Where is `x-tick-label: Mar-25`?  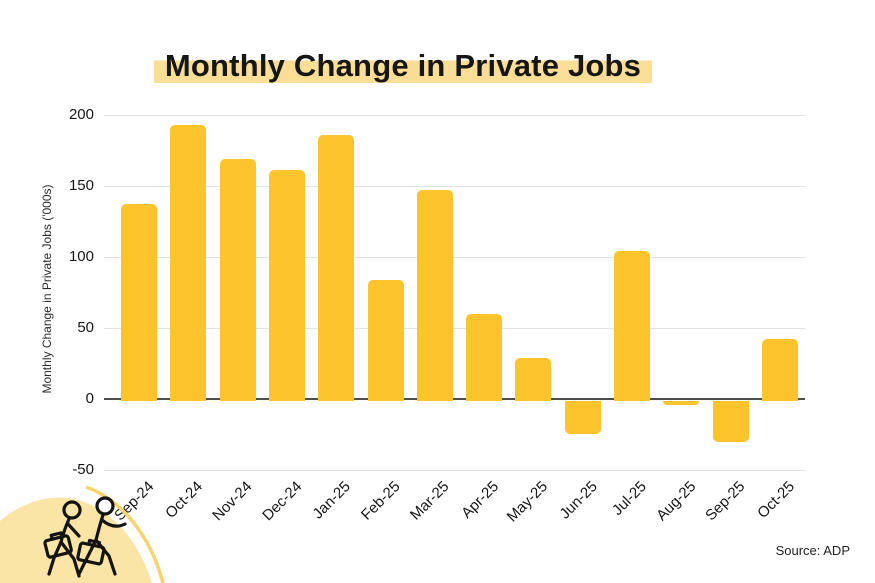 x-tick-label: Mar-25 is located at coordinates (430, 501).